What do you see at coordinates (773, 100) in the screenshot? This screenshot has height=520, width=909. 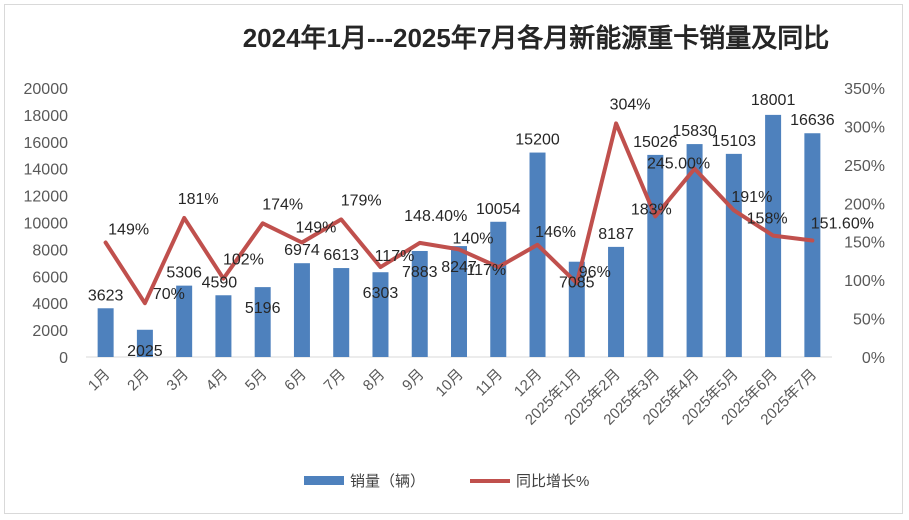 I see `bar-value-label: 18001` at bounding box center [773, 100].